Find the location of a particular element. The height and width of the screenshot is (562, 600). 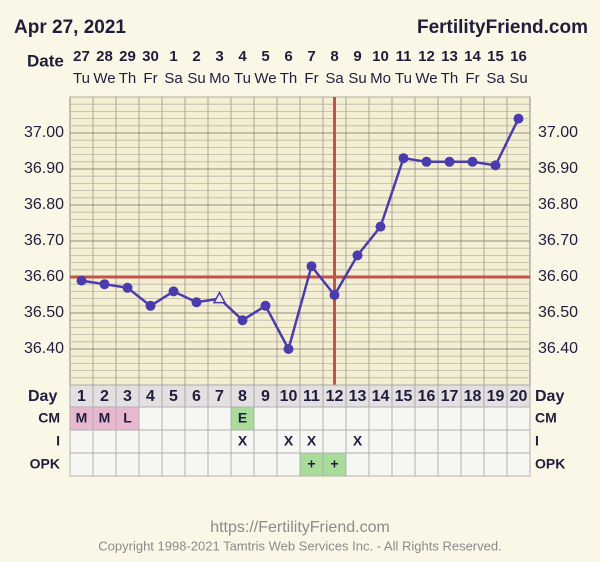

date: 1 is located at coordinates (173, 56).